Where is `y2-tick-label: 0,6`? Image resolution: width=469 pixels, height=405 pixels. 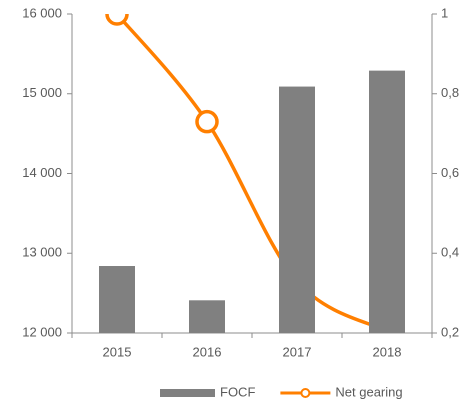
y2-tick-label: 0,6 is located at coordinates (450, 172).